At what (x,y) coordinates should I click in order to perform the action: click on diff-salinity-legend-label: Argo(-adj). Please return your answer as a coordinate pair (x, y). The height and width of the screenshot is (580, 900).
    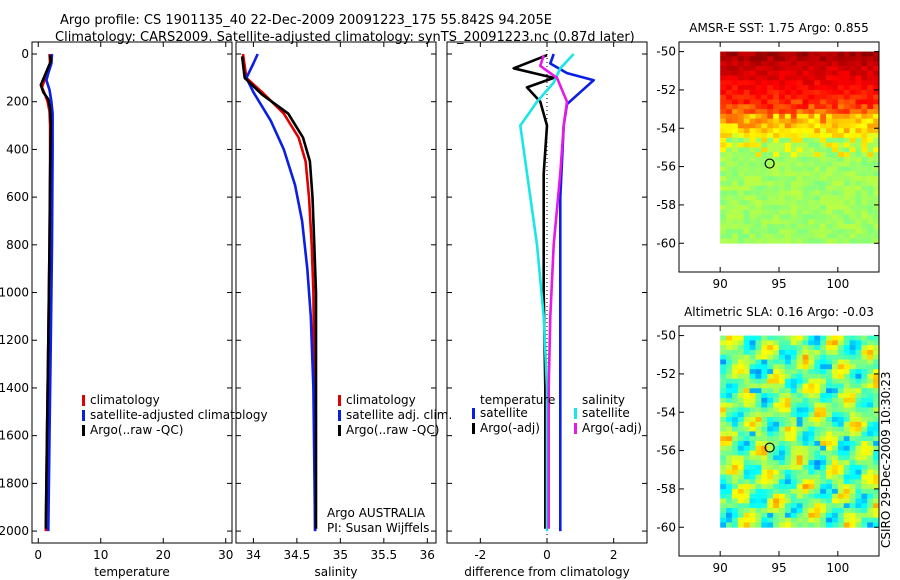
    Looking at the image, I should click on (612, 428).